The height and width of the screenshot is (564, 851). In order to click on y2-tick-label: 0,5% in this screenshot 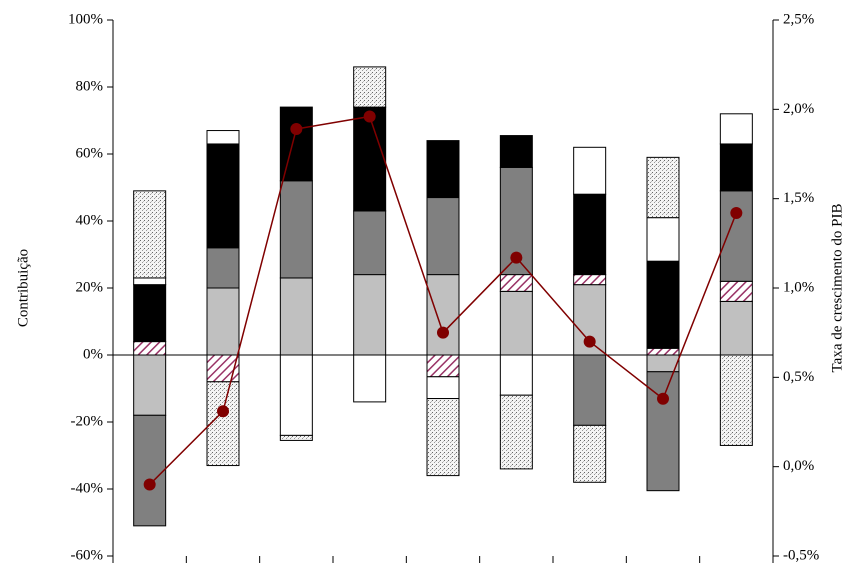, I will do `click(798, 377)`.